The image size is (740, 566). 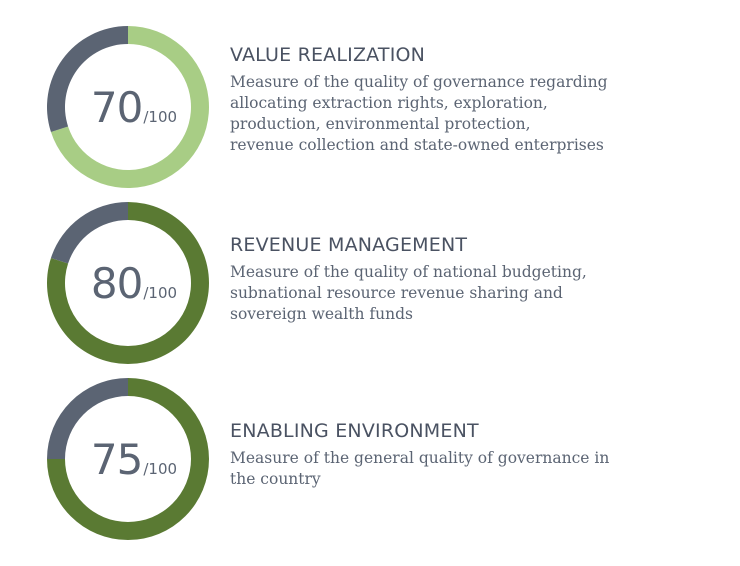 What do you see at coordinates (275, 479) in the screenshot?
I see `description-line: the country` at bounding box center [275, 479].